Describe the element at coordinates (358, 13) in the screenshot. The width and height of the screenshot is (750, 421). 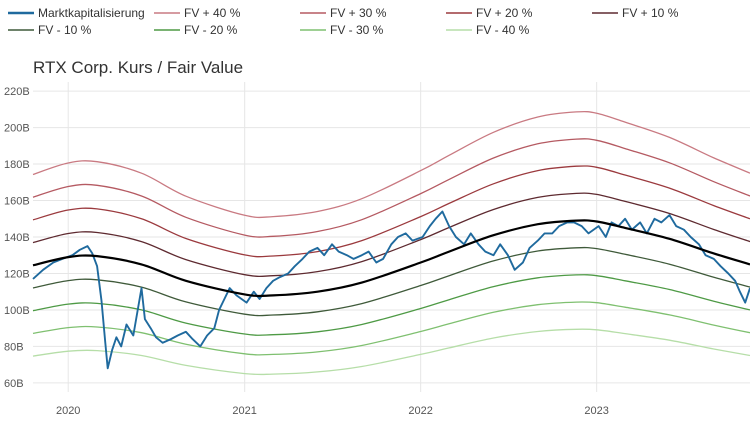
I see `legend-label: FV + 30 %` at that location.